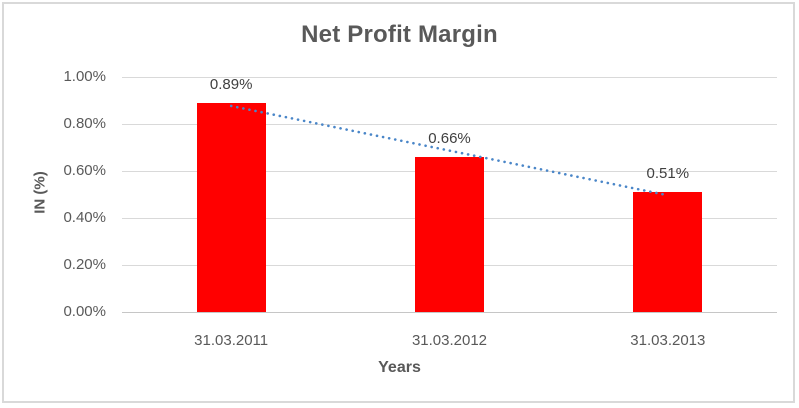  I want to click on x-axis-title: Years, so click(399, 367).